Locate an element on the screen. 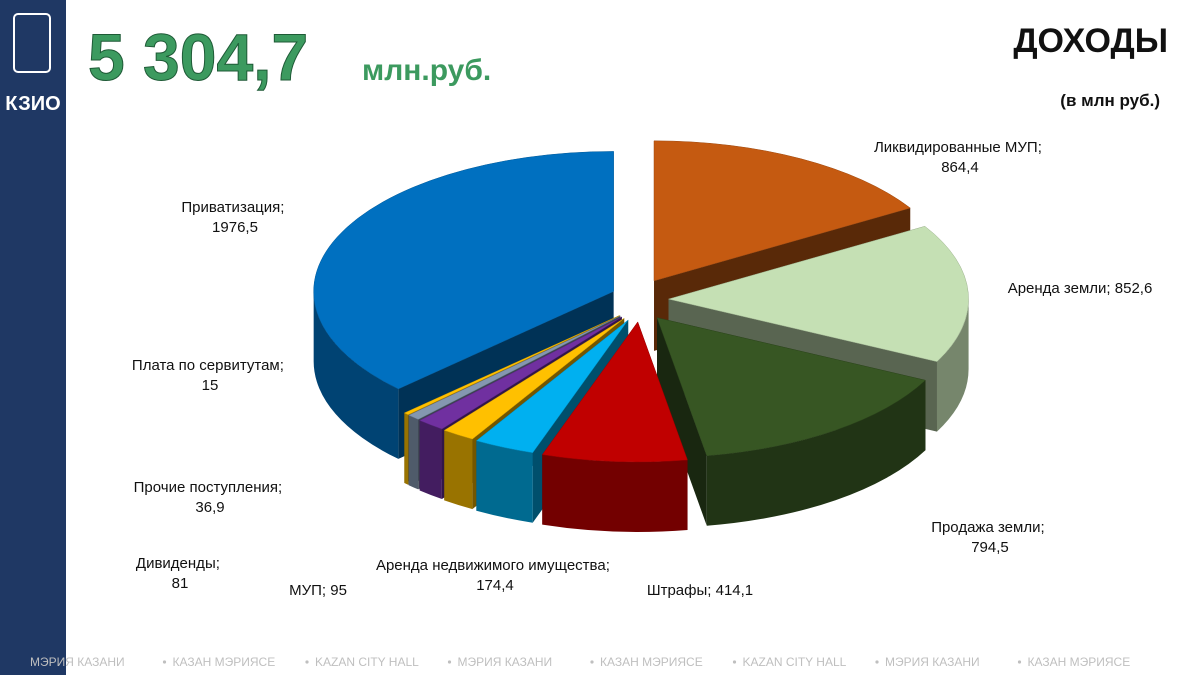  logo-text: КЗИО is located at coordinates (32, 104).